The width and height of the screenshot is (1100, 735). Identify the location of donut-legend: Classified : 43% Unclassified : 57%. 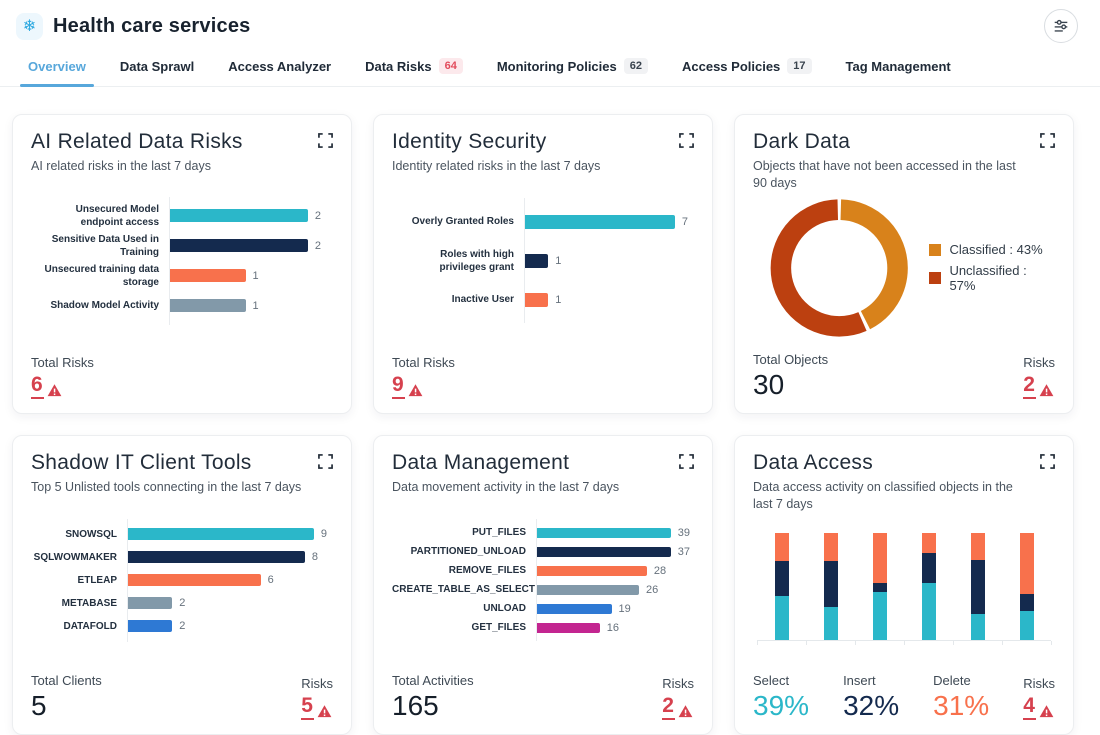
(992, 267).